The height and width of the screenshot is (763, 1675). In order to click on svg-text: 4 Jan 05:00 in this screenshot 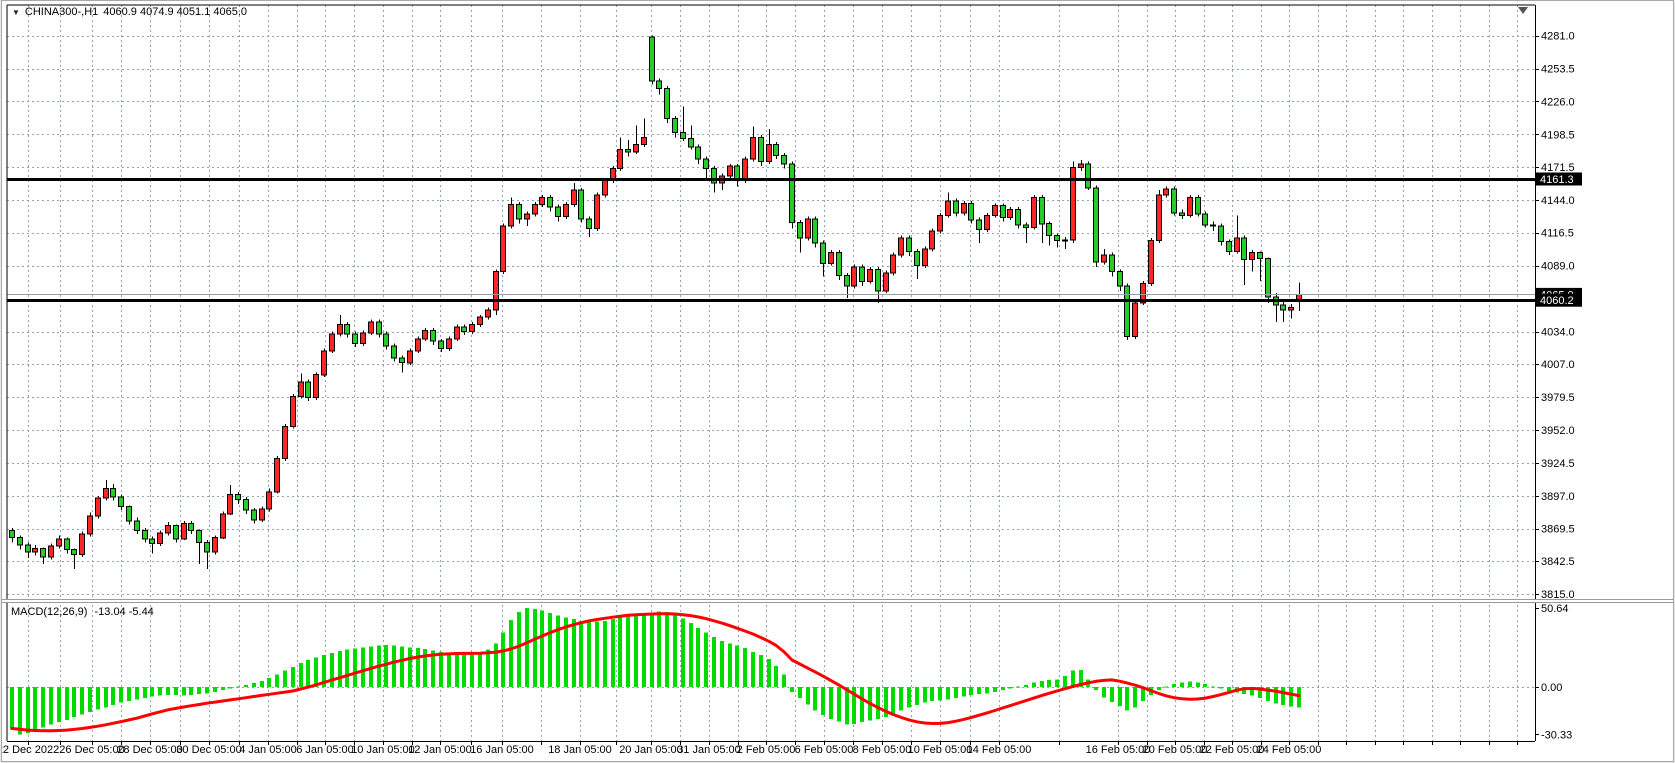, I will do `click(268, 750)`.